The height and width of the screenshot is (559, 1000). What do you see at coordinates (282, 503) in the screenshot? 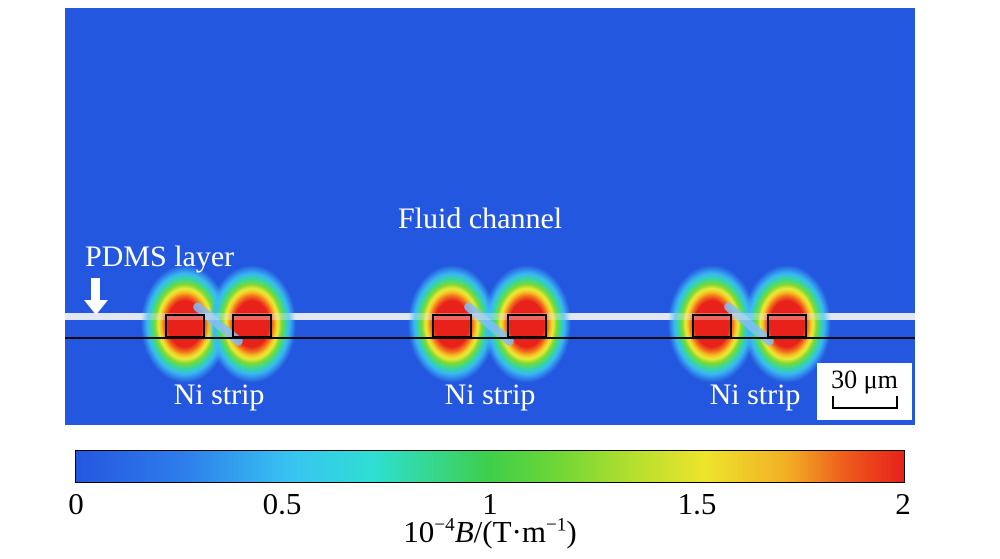
I see `colorbar-tick-label: 0.5` at bounding box center [282, 503].